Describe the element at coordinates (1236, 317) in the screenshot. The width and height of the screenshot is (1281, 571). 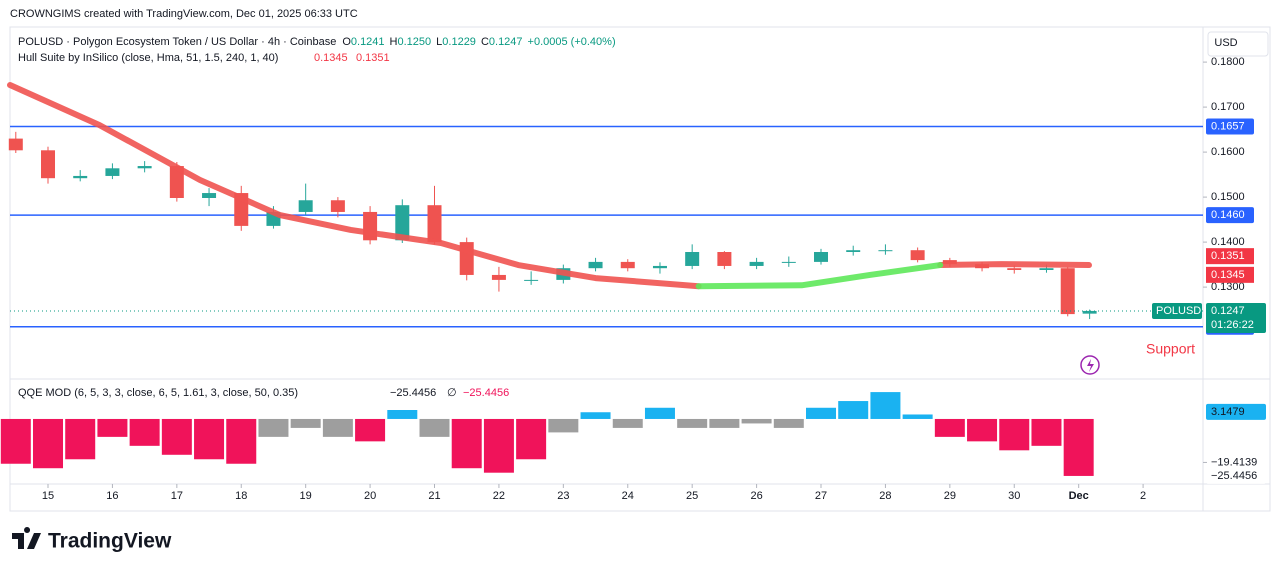
I see `last-price-bg` at that location.